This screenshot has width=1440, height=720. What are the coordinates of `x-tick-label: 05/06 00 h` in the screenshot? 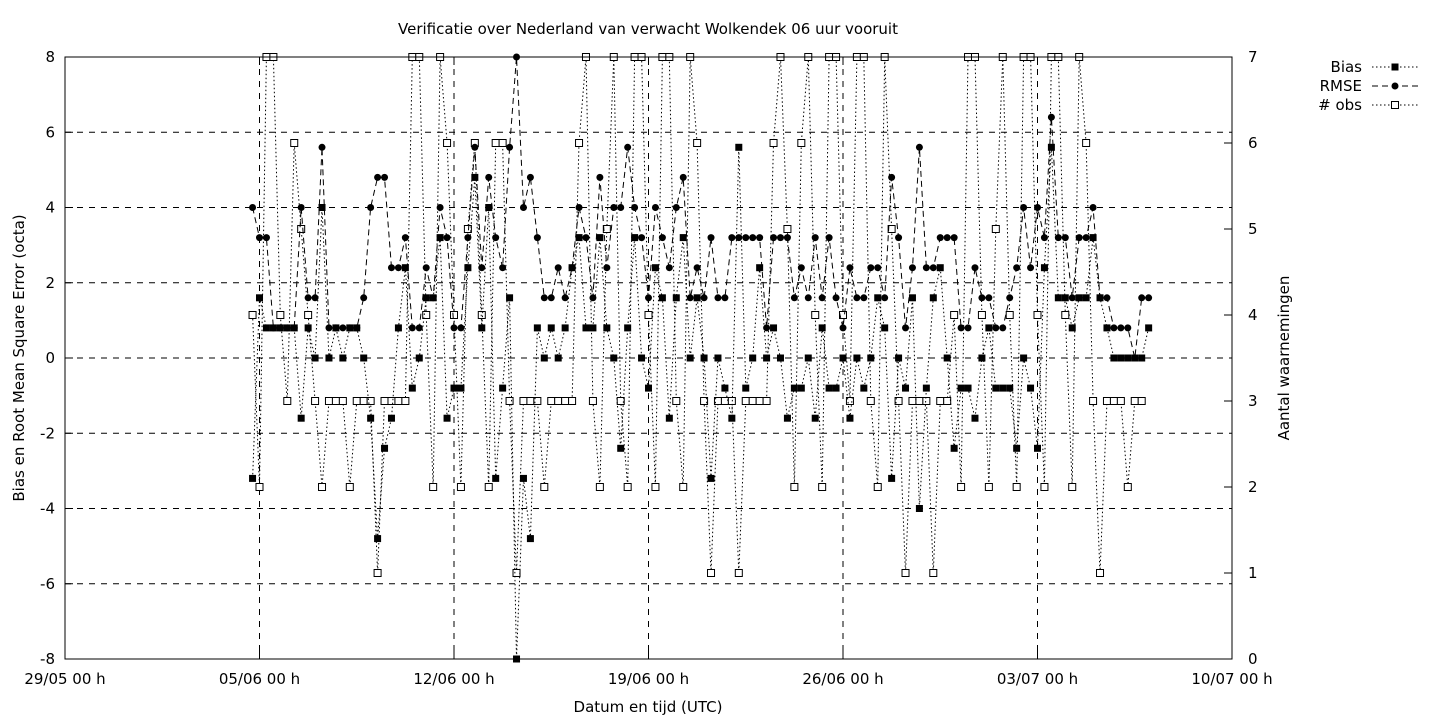 It's located at (259, 679).